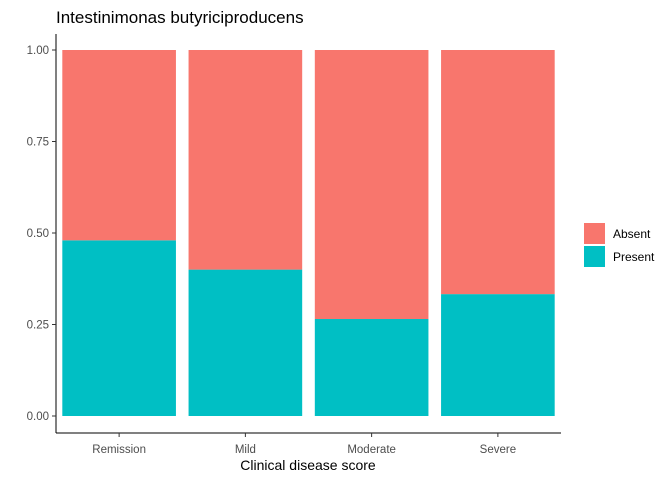 This screenshot has width=672, height=480. Describe the element at coordinates (308, 465) in the screenshot. I see `x-axis-title: Clinical disease score` at that location.